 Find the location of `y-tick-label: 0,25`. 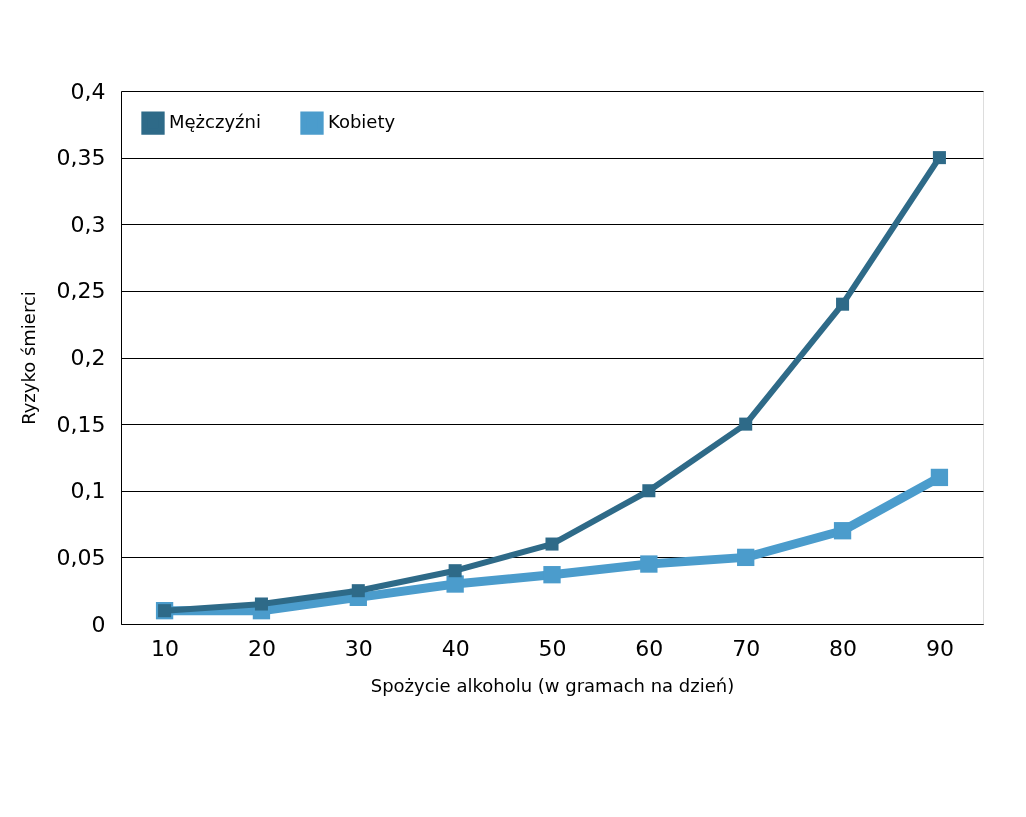

y-tick-label: 0,25 is located at coordinates (81, 291).